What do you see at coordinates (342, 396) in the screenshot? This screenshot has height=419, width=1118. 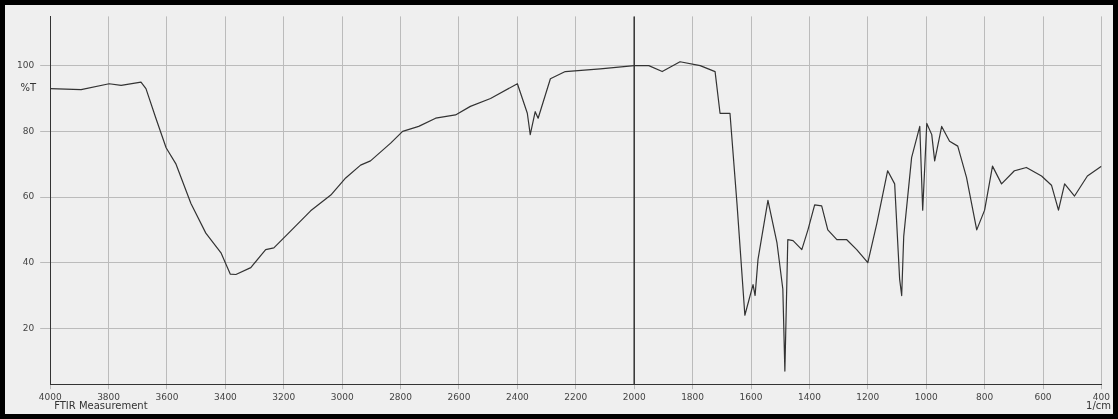 I see `x-tick-label: 3000` at bounding box center [342, 396].